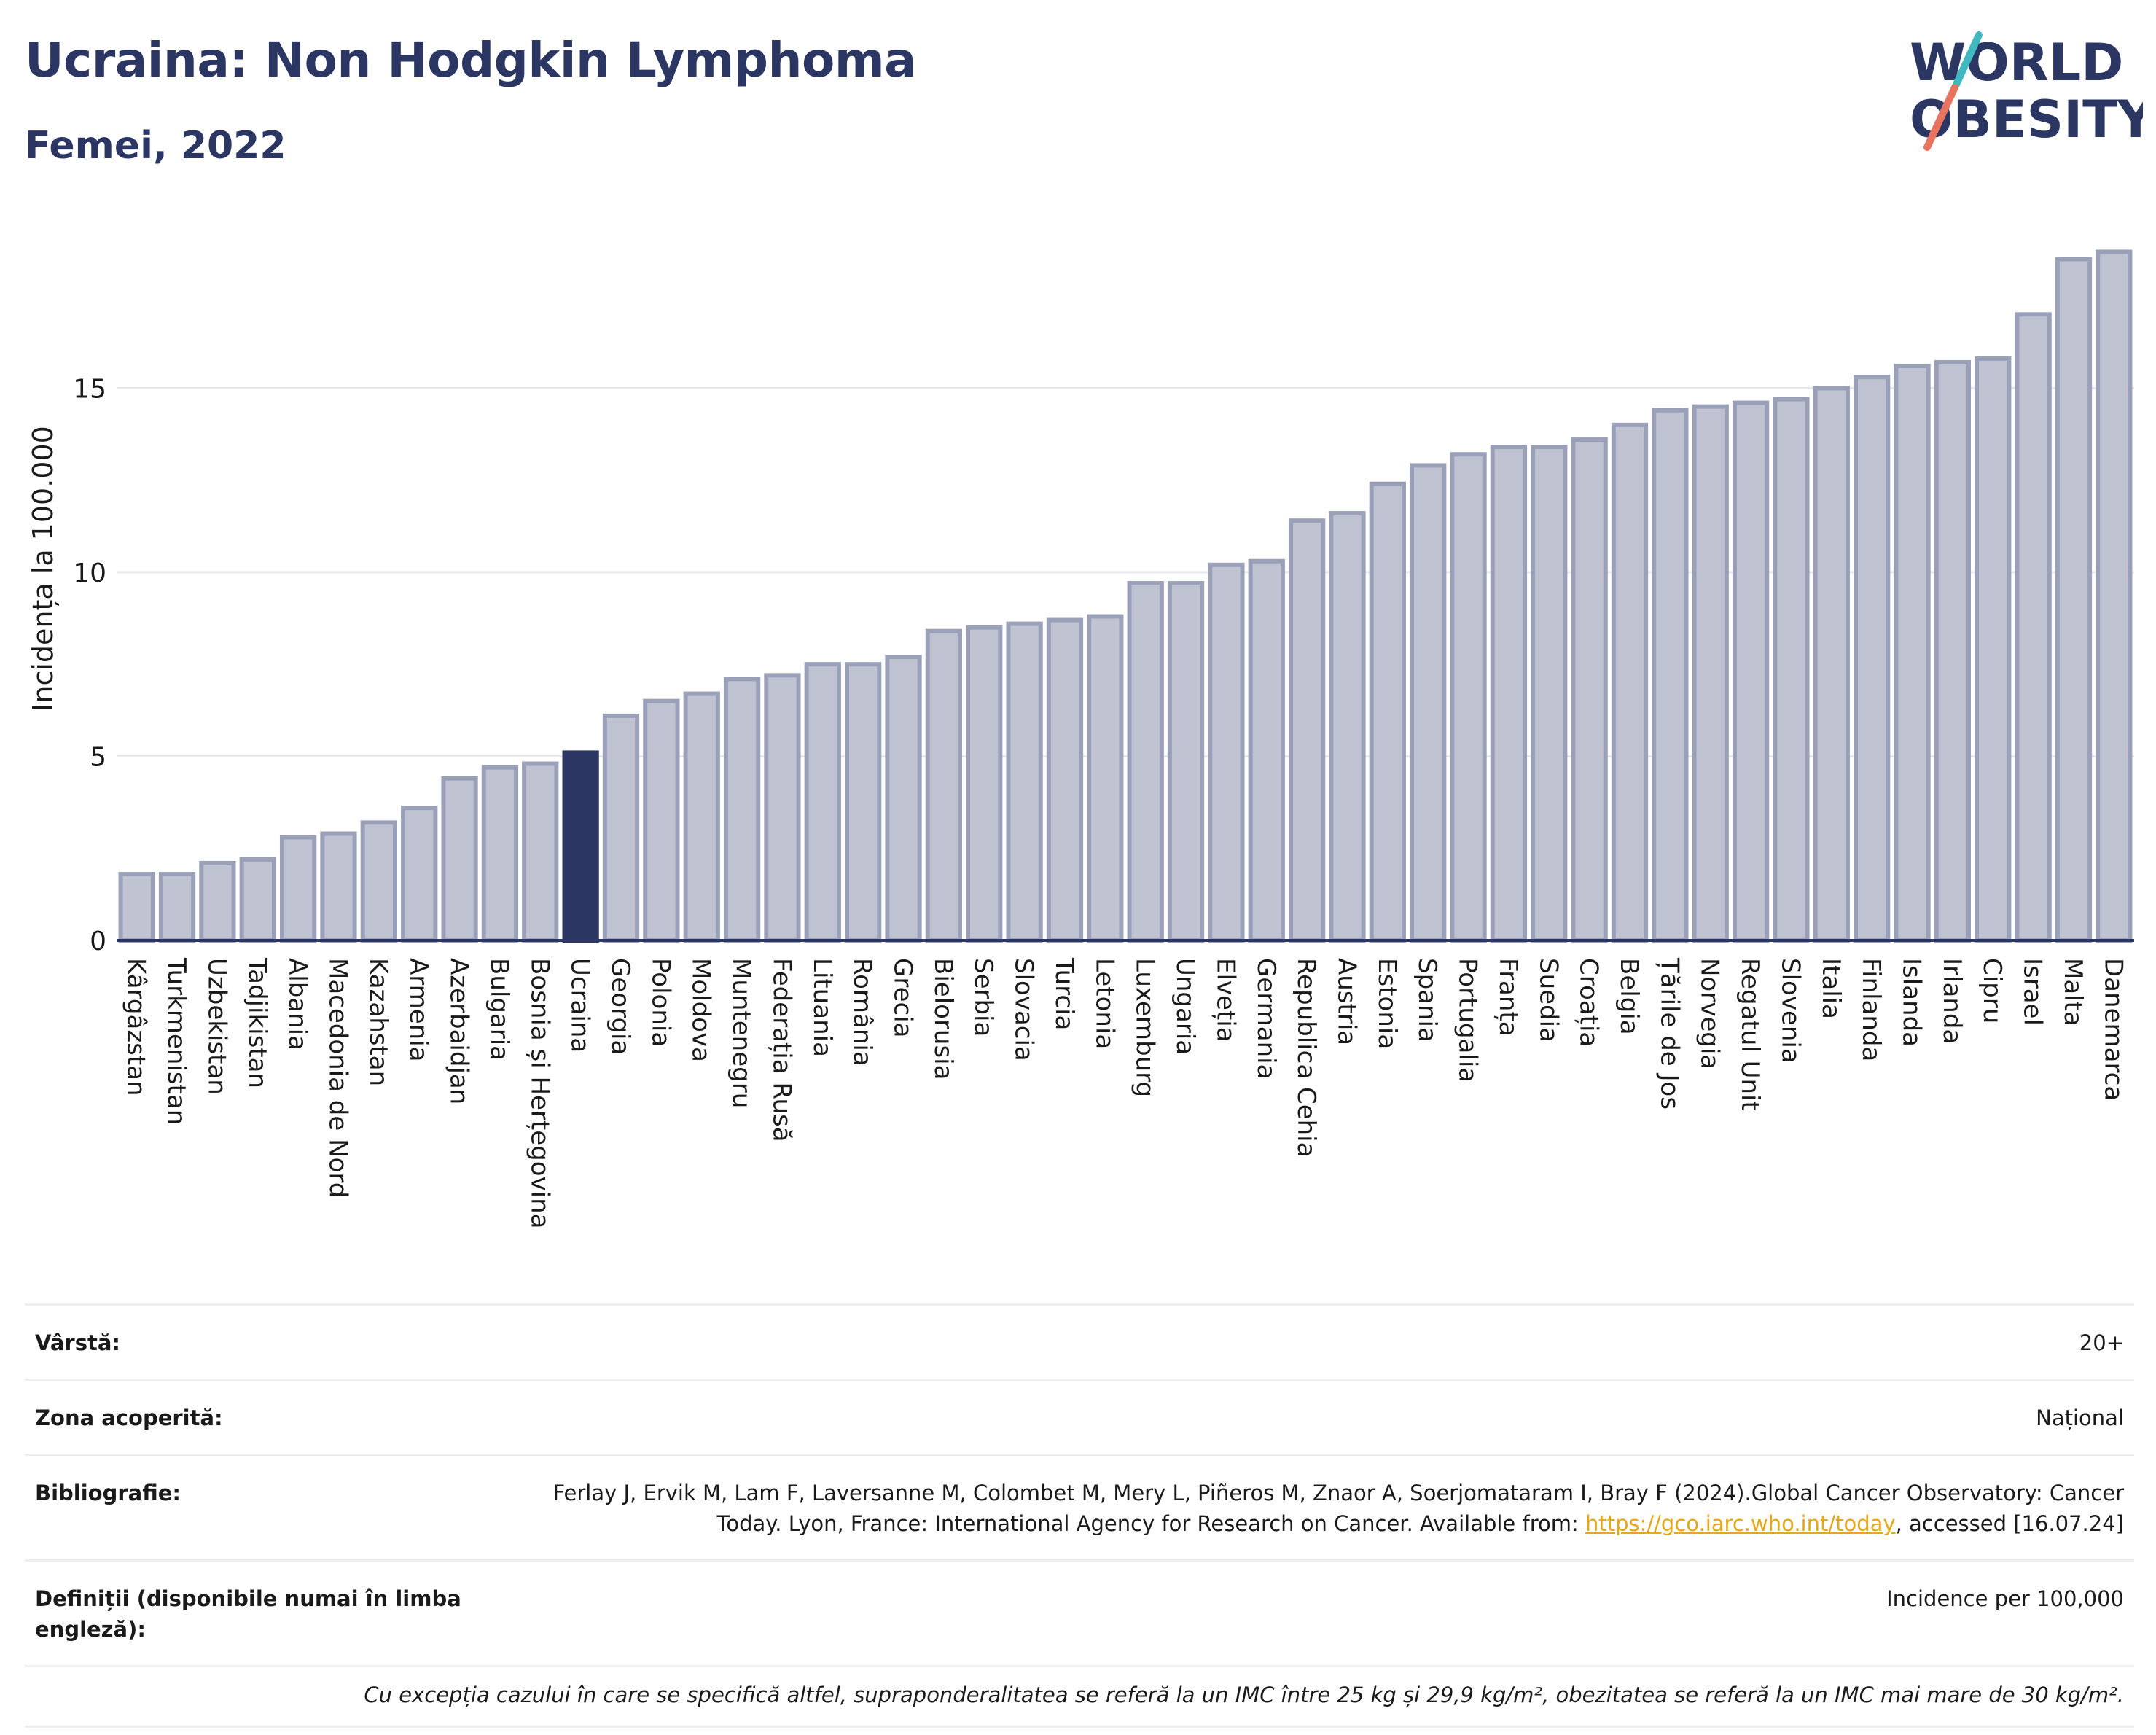 The width and height of the screenshot is (2156, 1735). What do you see at coordinates (2113, 1029) in the screenshot?
I see `category-label: Danemarca` at bounding box center [2113, 1029].